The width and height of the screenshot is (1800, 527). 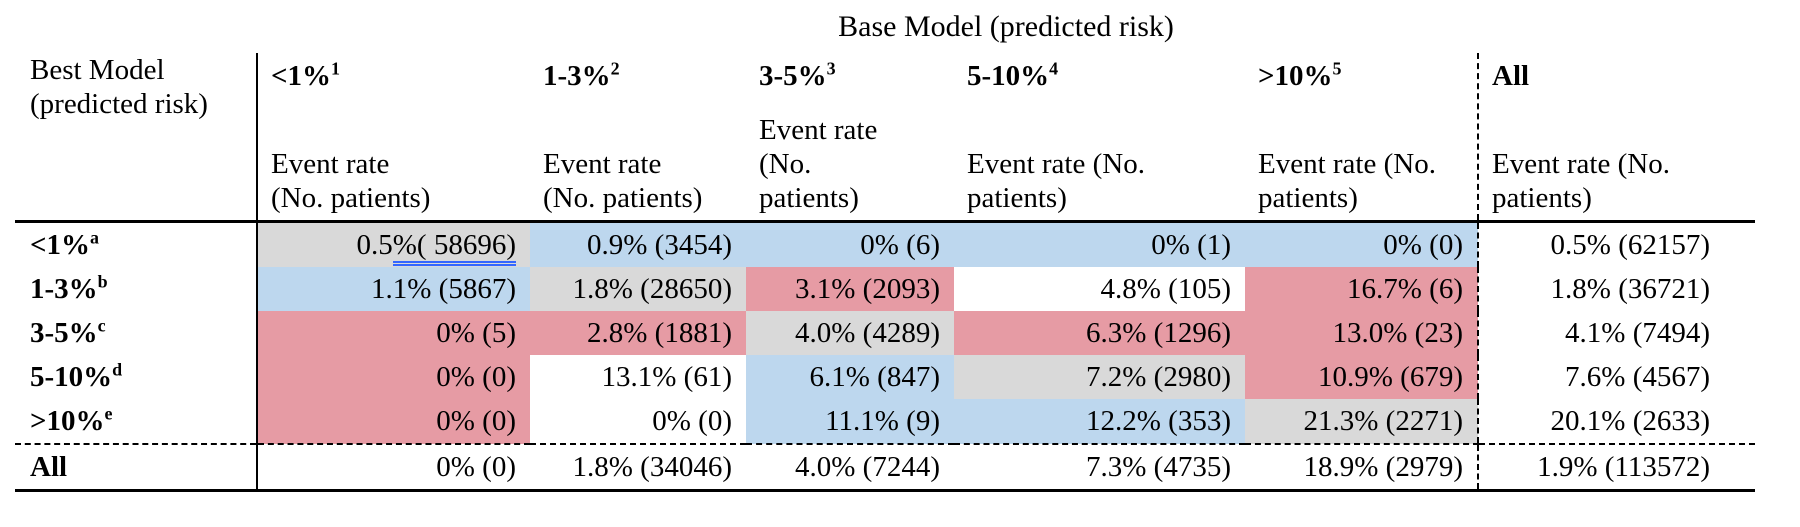 What do you see at coordinates (76, 375) in the screenshot?
I see `row-label-5-10: 5-10%d` at bounding box center [76, 375].